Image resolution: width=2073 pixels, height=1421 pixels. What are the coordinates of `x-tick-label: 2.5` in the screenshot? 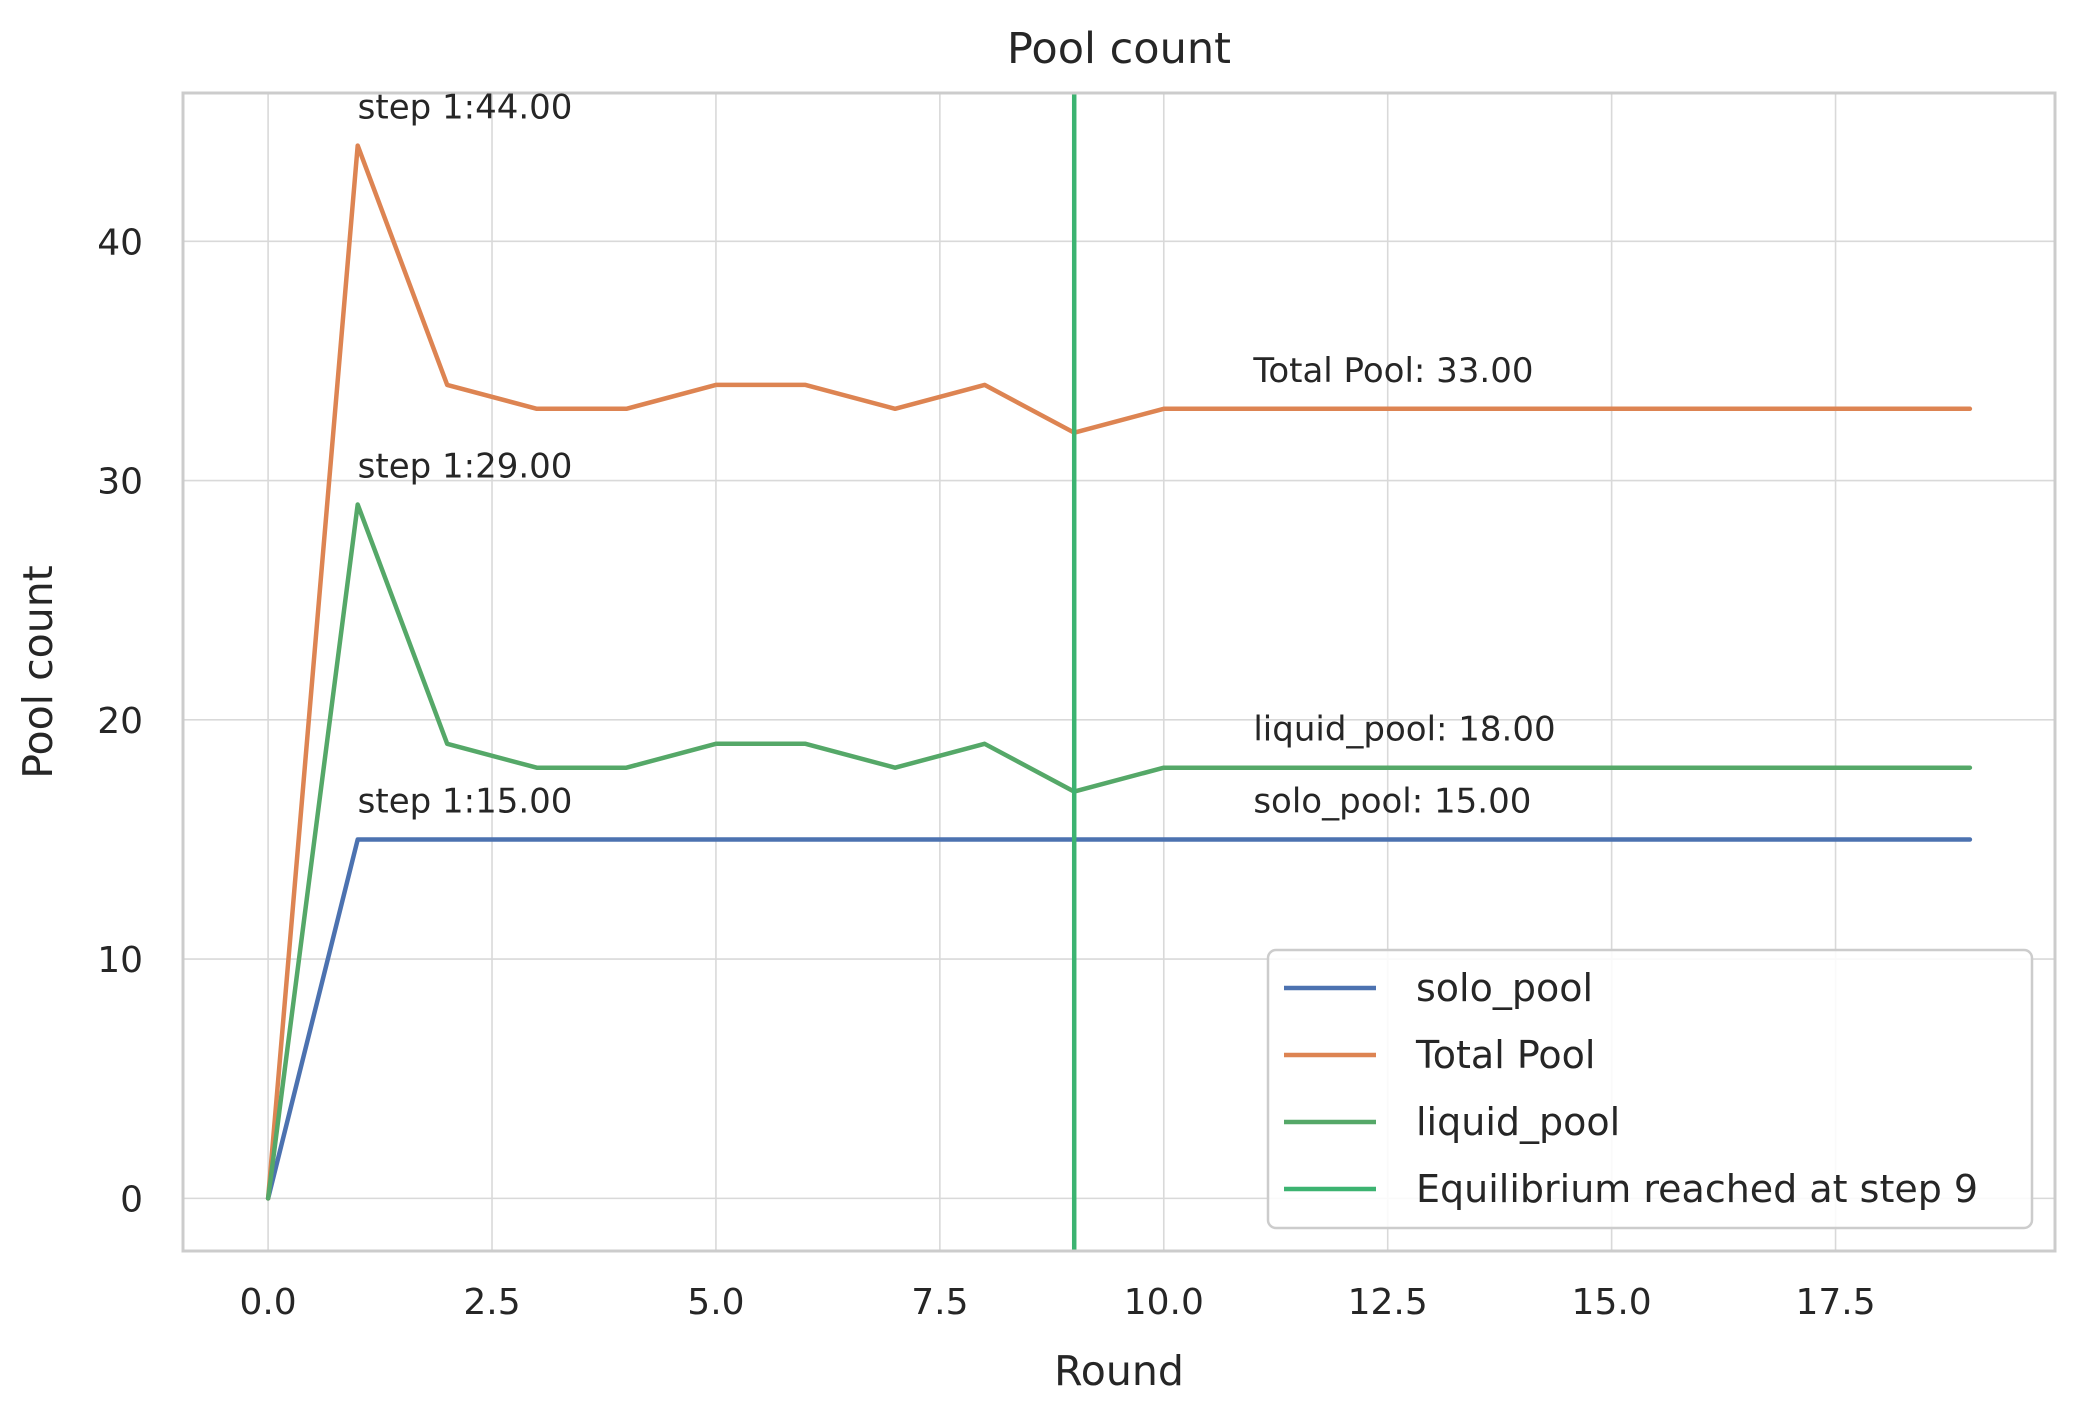 It's located at (491, 1302).